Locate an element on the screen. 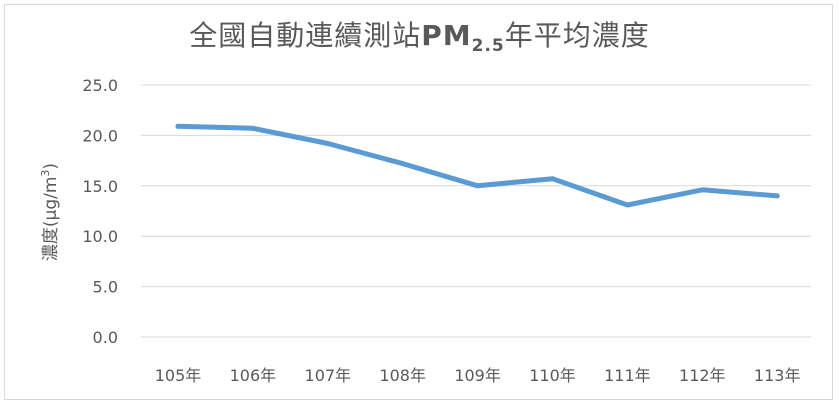 This screenshot has width=839, height=406. chart-title: 全國自動連續測站PM2.5年平均濃度 is located at coordinates (419, 35).